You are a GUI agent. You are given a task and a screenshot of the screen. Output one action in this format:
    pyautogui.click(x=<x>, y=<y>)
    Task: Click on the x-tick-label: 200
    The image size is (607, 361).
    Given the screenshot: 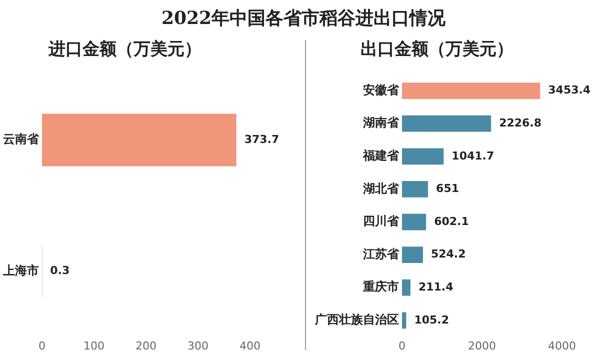 What is the action you would take?
    pyautogui.click(x=146, y=345)
    